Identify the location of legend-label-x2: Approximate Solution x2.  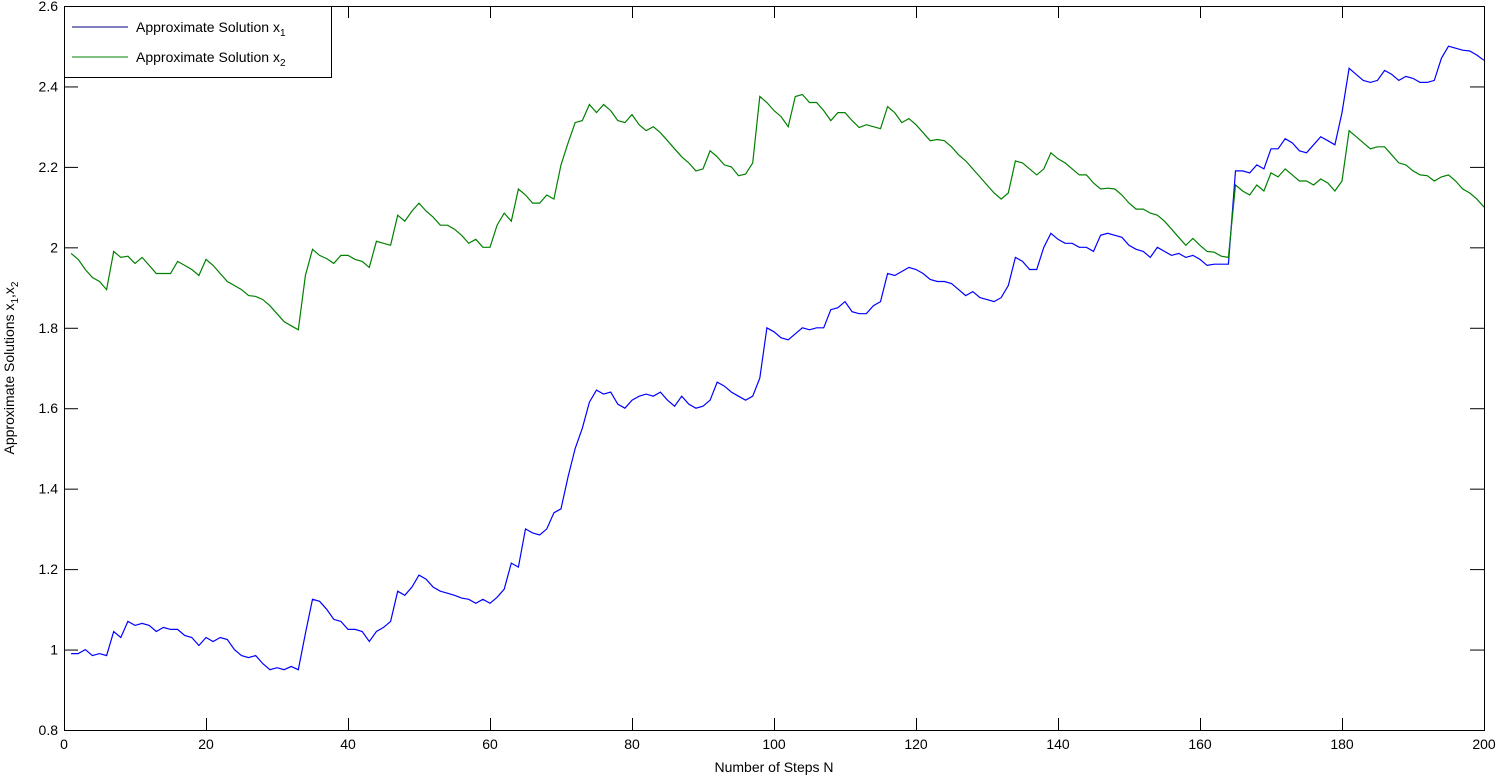
(211, 59).